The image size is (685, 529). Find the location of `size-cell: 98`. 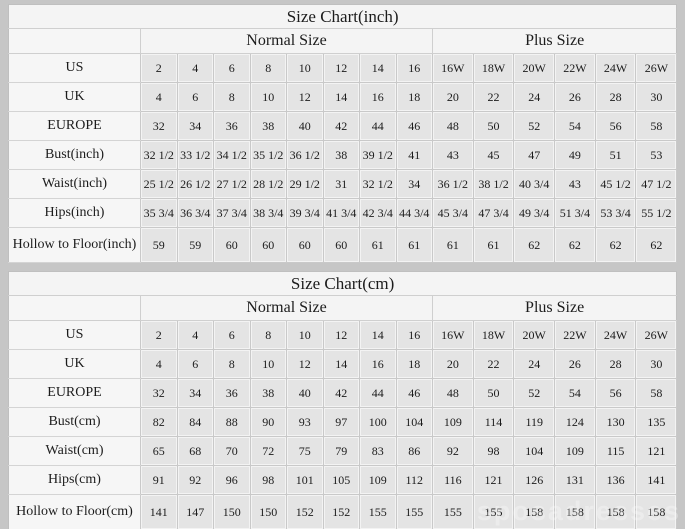

size-cell: 98 is located at coordinates (493, 451).